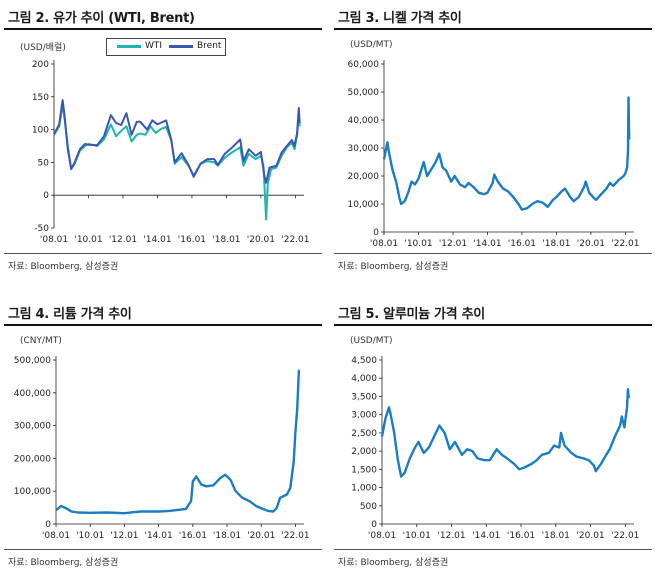  What do you see at coordinates (40, 65) in the screenshot?
I see `y-tick-label: 200` at bounding box center [40, 65].